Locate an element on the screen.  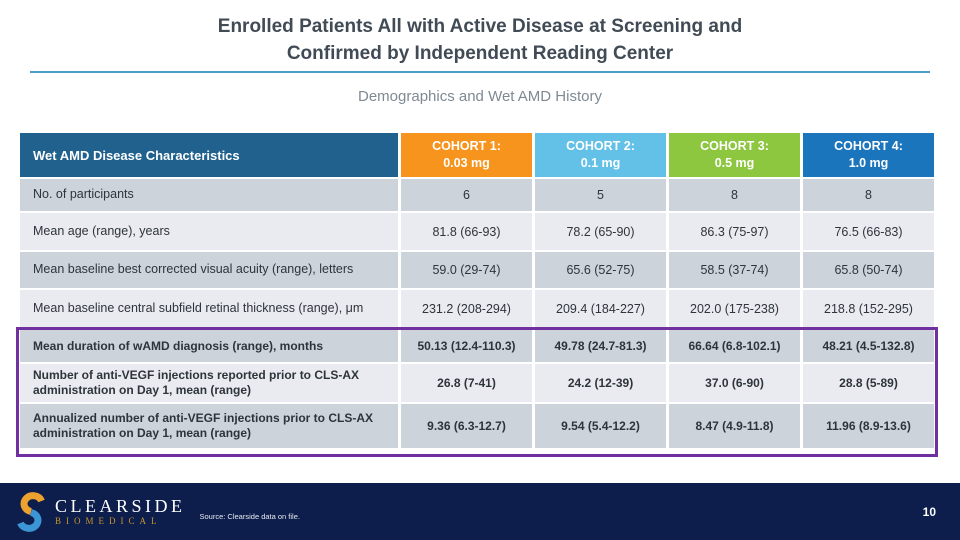
prior-injections-cohort-2: 24.2 (12-39) is located at coordinates (600, 383).